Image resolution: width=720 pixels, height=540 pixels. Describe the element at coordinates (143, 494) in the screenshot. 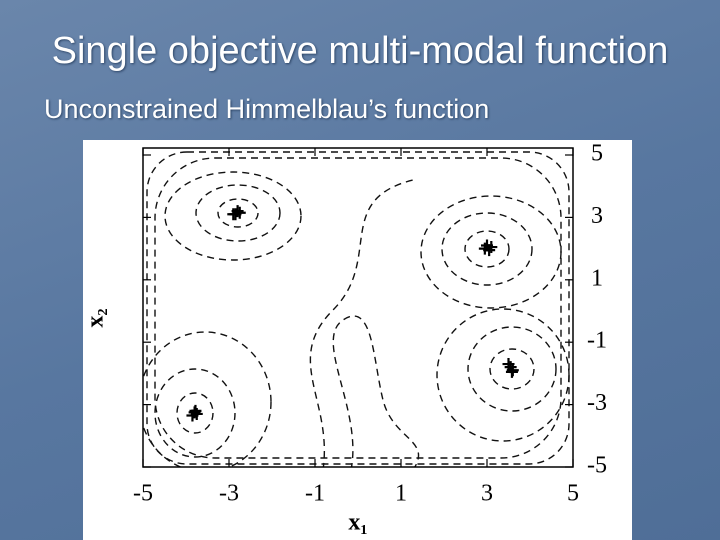

I see `x-tick-label: -5` at that location.